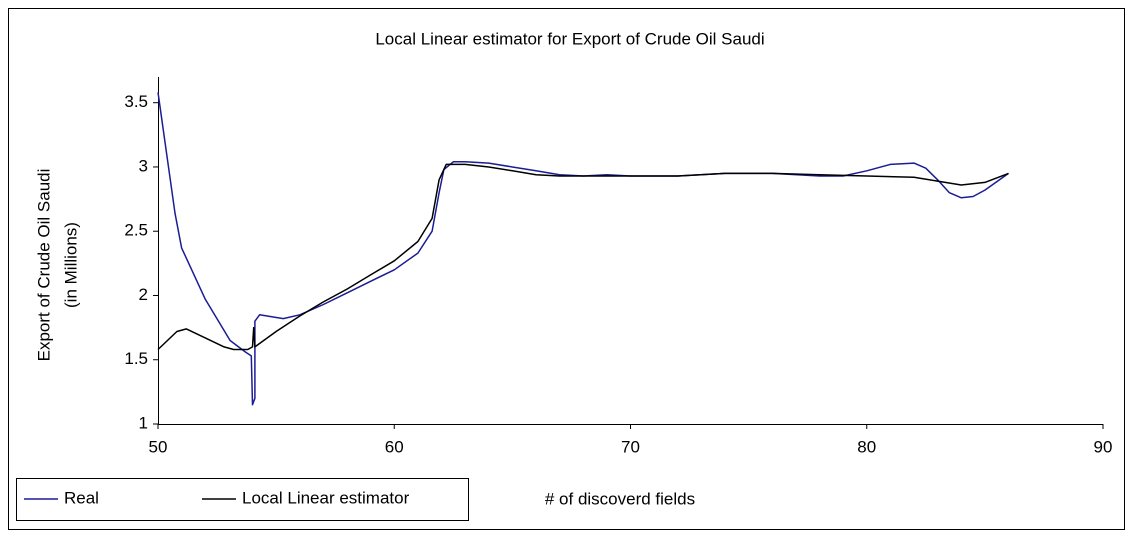  Describe the element at coordinates (136, 358) in the screenshot. I see `y-tick-label: 1.5` at that location.